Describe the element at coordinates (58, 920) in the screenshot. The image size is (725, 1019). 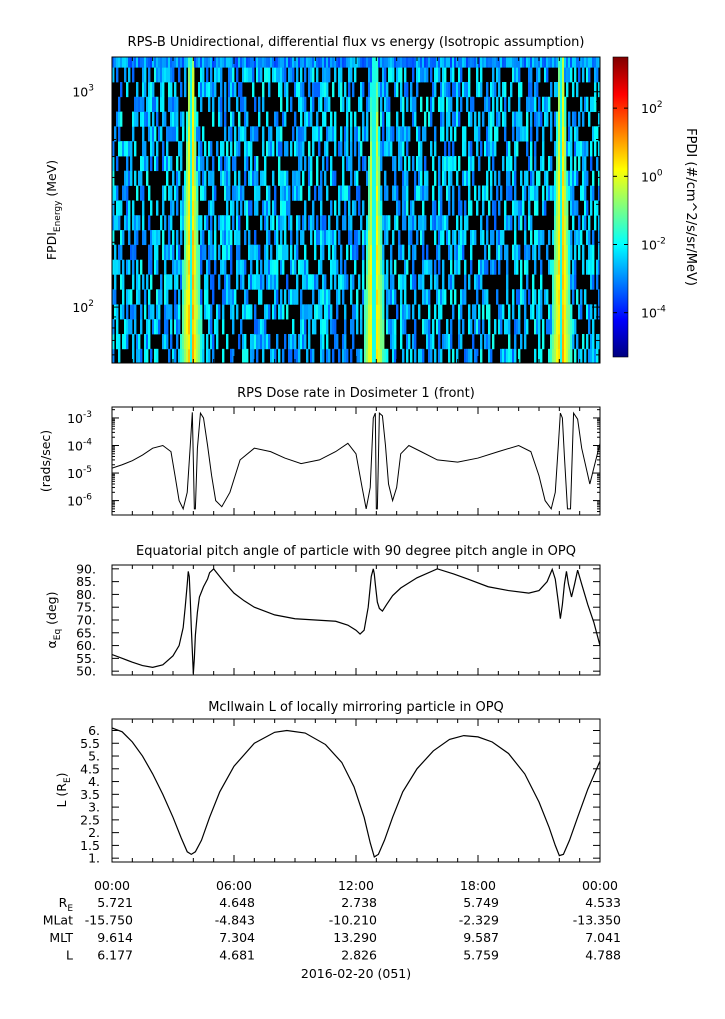
I see `ephemeris-row-label-main: MLat` at that location.